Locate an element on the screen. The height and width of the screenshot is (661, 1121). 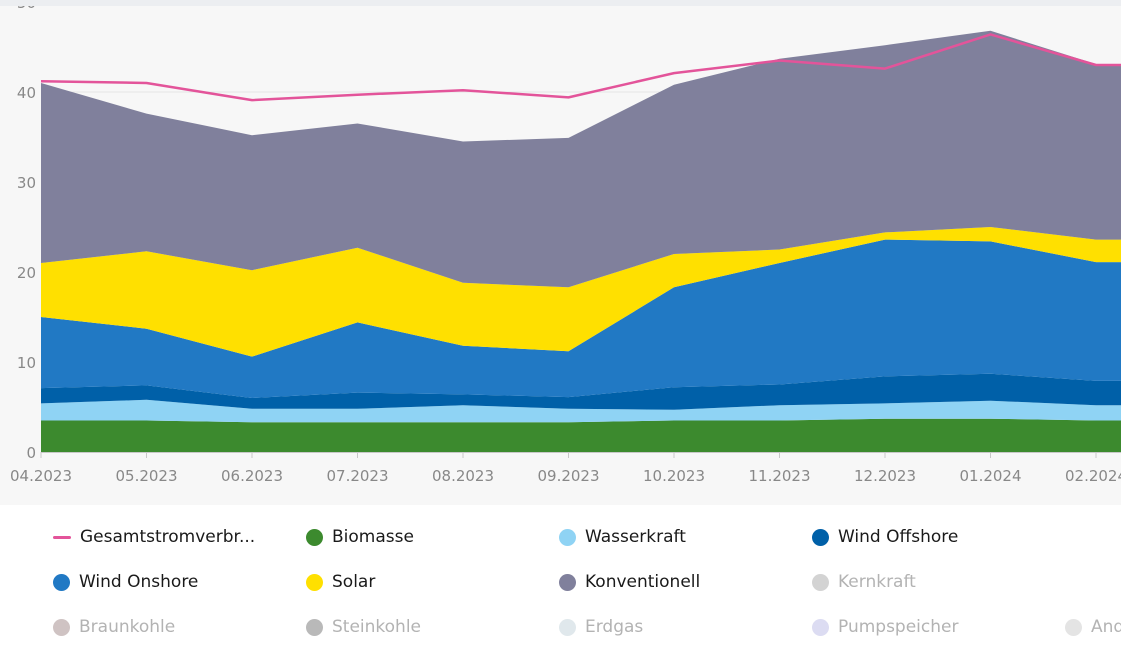
x-tick-label: 01.2024 is located at coordinates (990, 476).